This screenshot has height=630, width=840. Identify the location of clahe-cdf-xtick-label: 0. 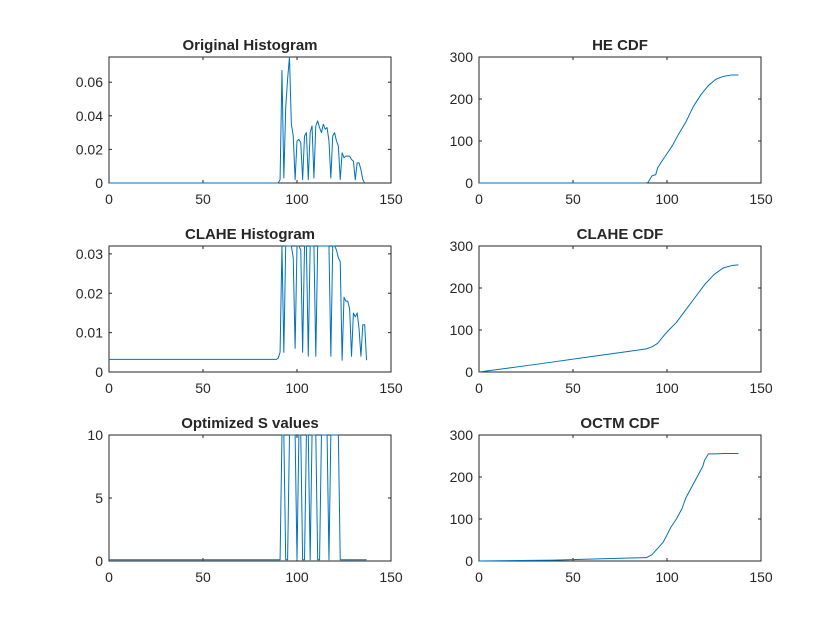
(479, 388).